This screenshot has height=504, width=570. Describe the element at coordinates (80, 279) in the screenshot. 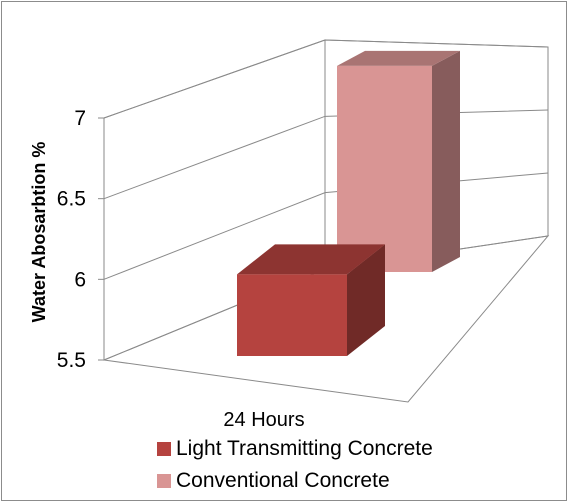

I see `y-tick-label: 6` at that location.